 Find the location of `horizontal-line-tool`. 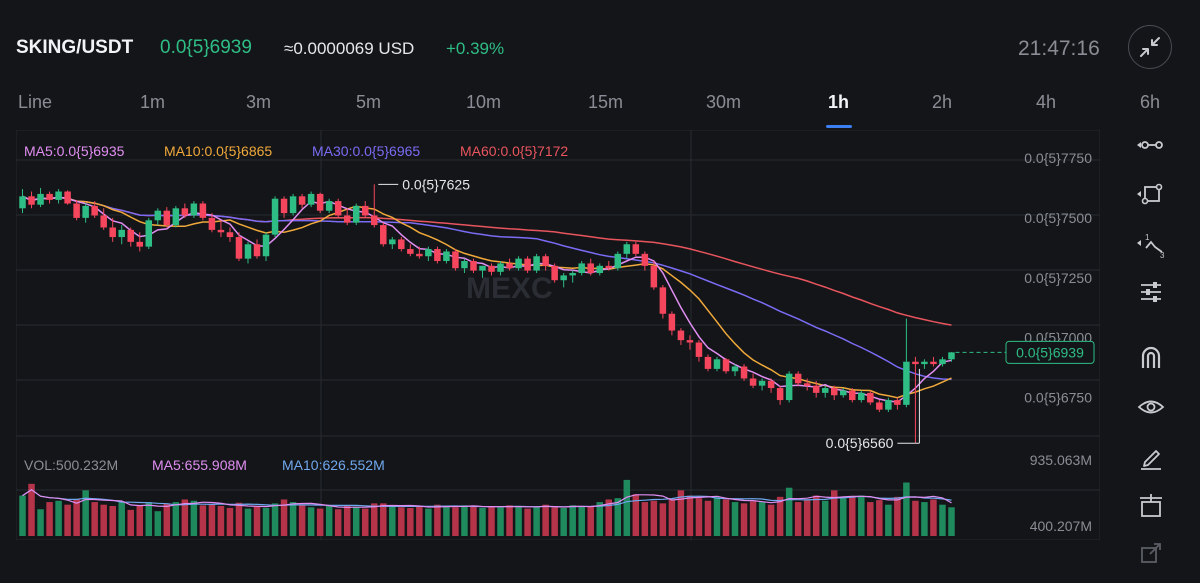

horizontal-line-tool is located at coordinates (1151, 145).